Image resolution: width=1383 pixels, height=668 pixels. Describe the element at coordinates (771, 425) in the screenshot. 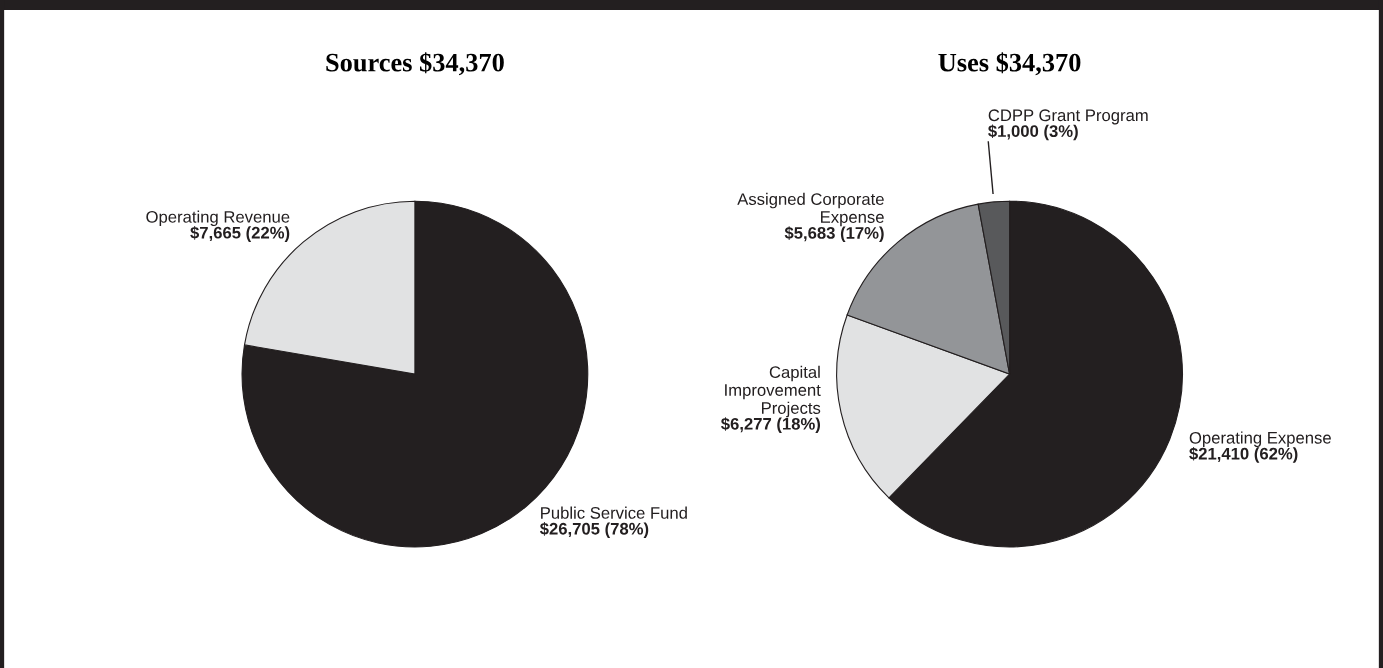

I see `data-label: $6,277 (18%)` at that location.